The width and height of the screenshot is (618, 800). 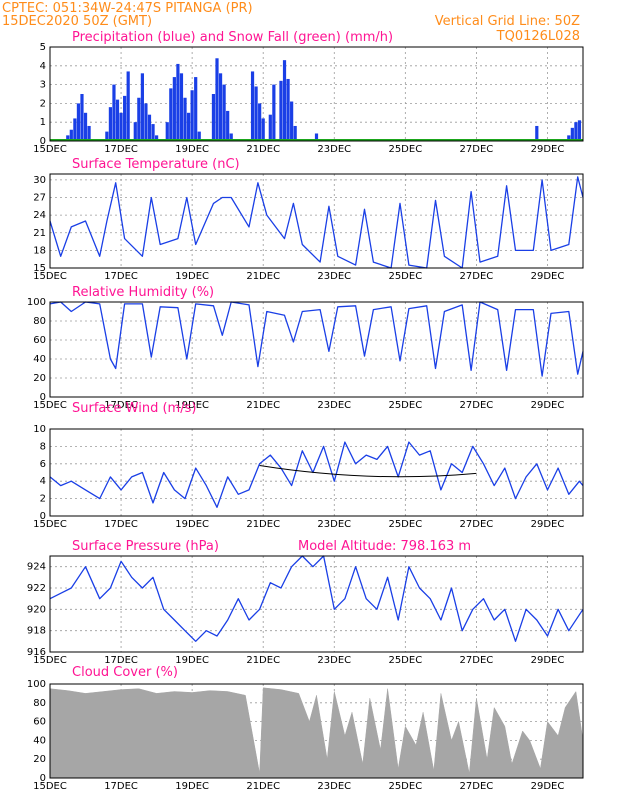 What do you see at coordinates (39, 321) in the screenshot?
I see `humidity-panel-ytick: 80` at bounding box center [39, 321].